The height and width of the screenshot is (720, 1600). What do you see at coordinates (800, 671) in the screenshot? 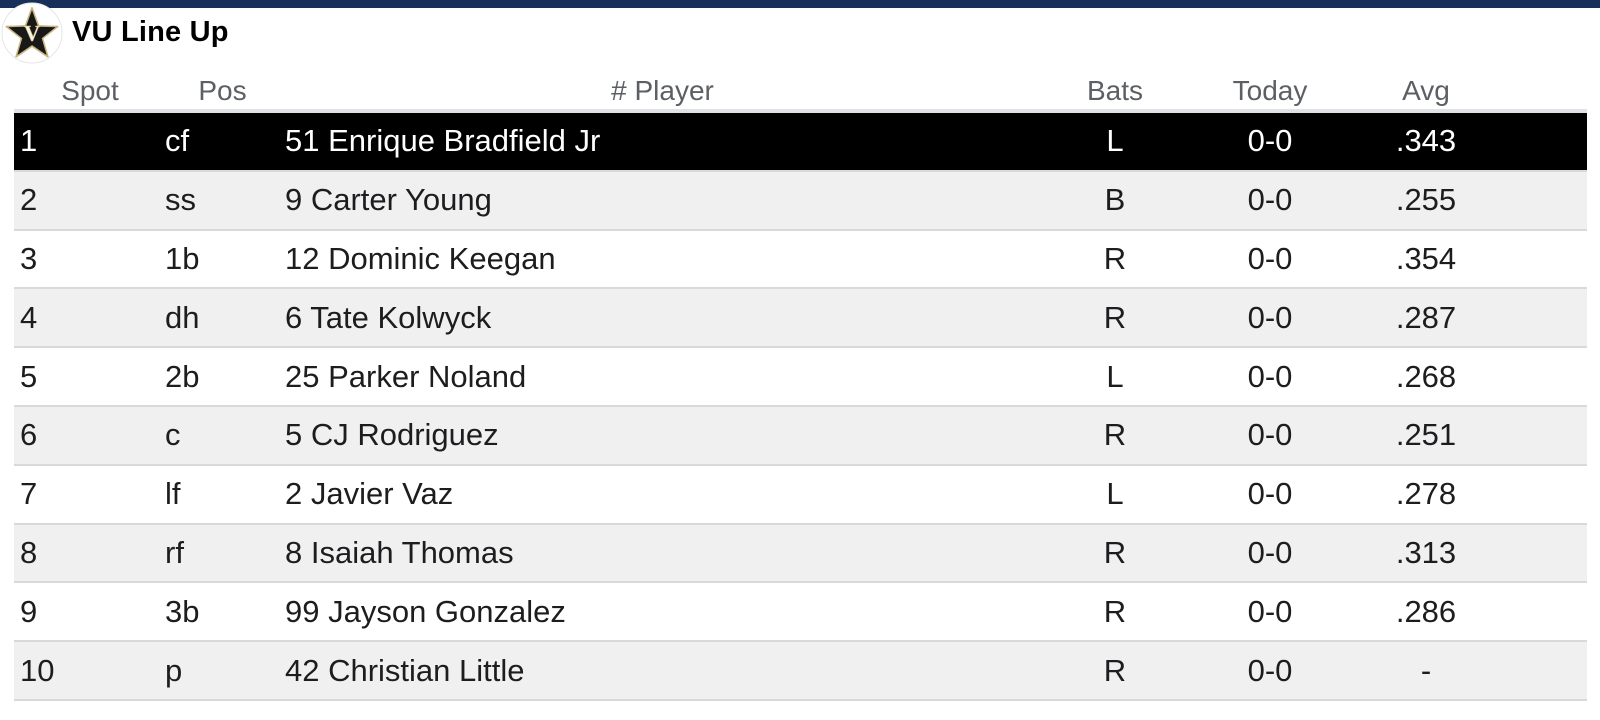
I see `table-row: 10 p 42 Christian Little R 0-0 -` at bounding box center [800, 671].